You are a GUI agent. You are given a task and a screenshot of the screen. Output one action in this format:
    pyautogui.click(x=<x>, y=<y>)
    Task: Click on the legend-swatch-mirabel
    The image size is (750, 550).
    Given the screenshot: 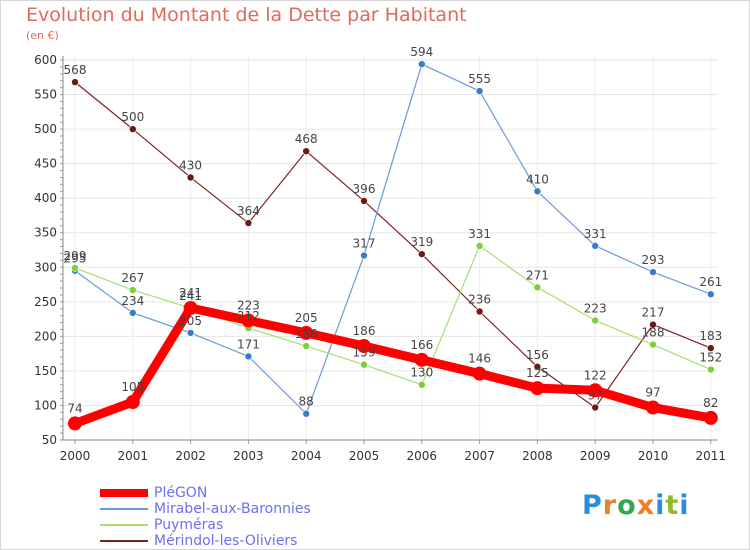 What is the action you would take?
    pyautogui.click(x=124, y=509)
    